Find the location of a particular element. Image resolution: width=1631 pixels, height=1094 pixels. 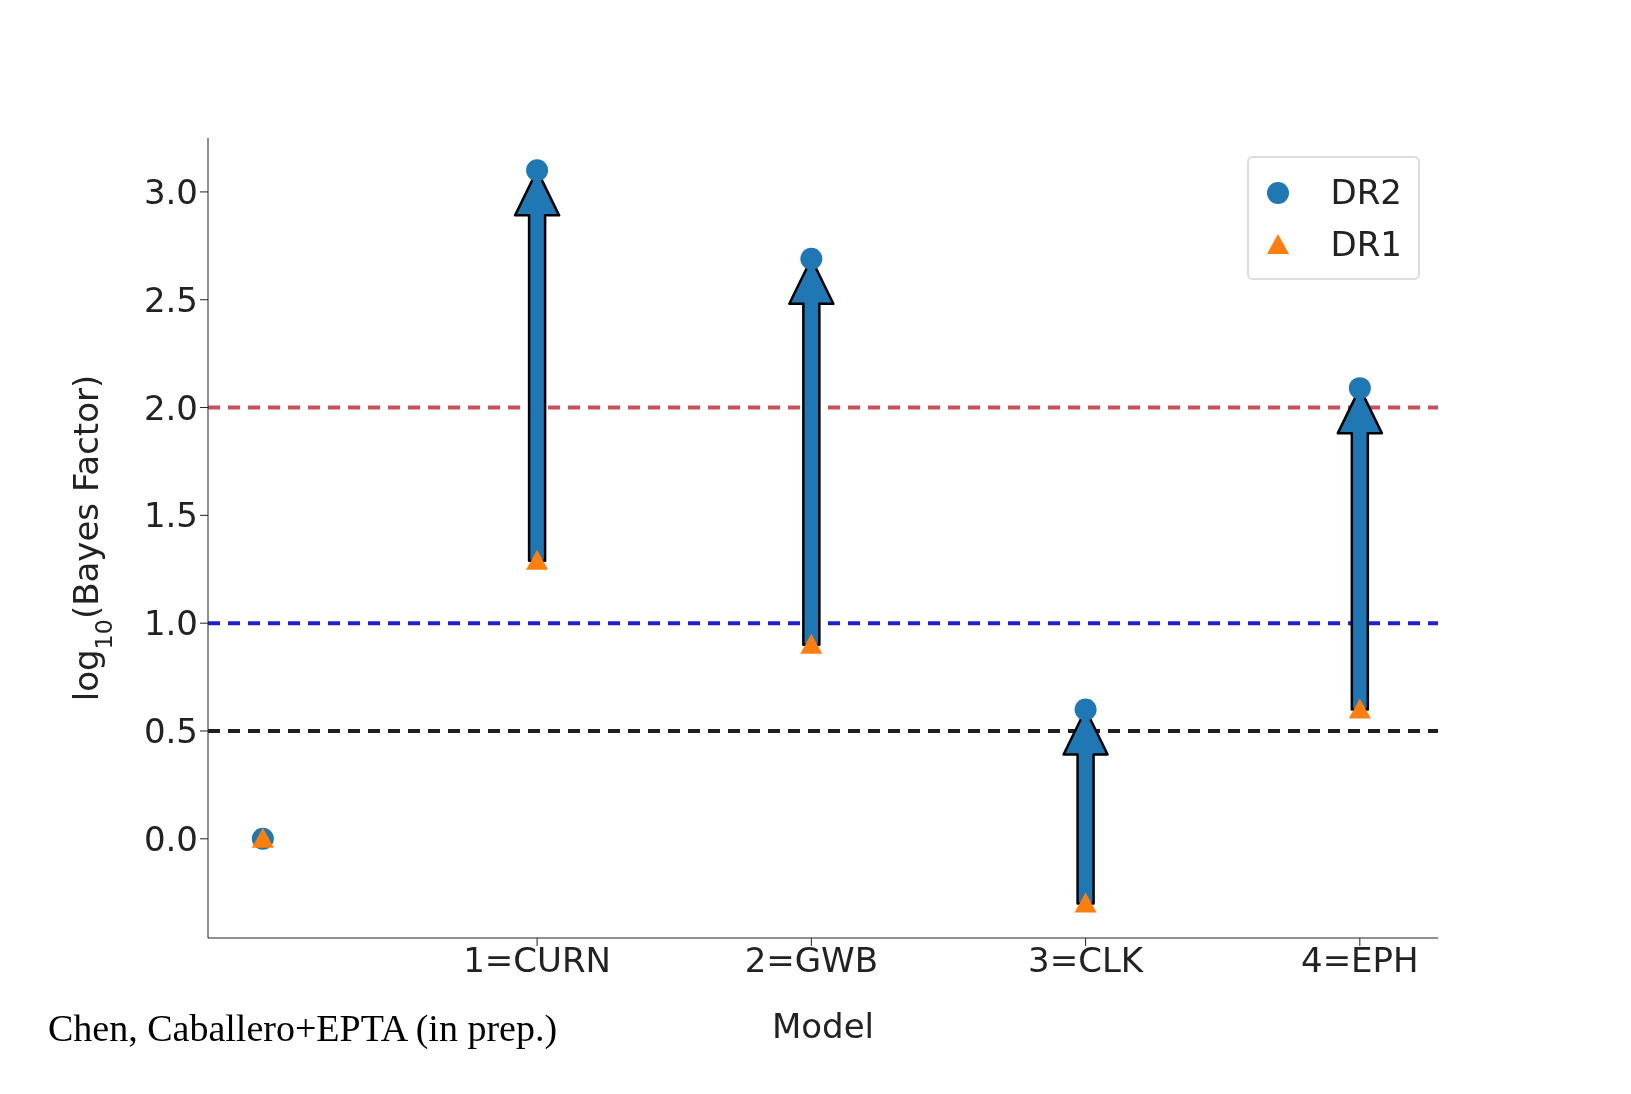

text: Chen, Caballero+EPTA (in prep.) is located at coordinates (303, 1028).